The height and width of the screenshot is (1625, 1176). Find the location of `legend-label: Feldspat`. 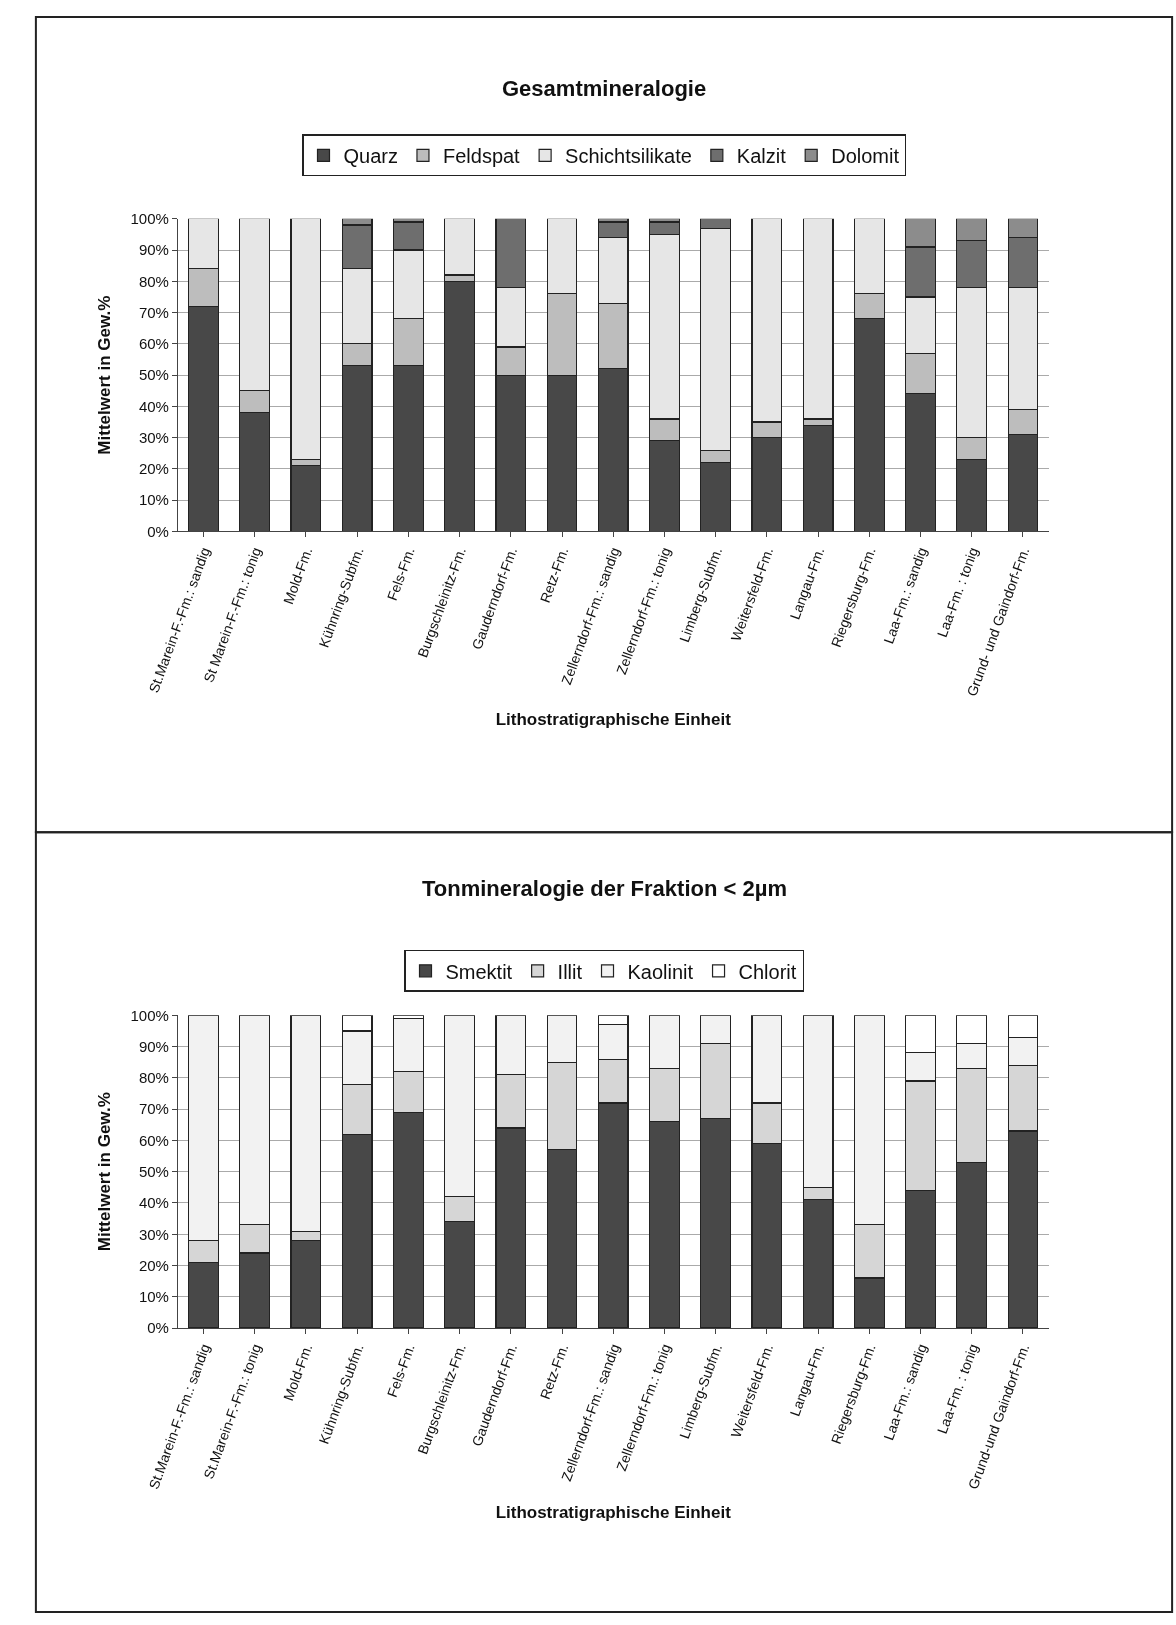

legend-label: Feldspat is located at coordinates (481, 156).